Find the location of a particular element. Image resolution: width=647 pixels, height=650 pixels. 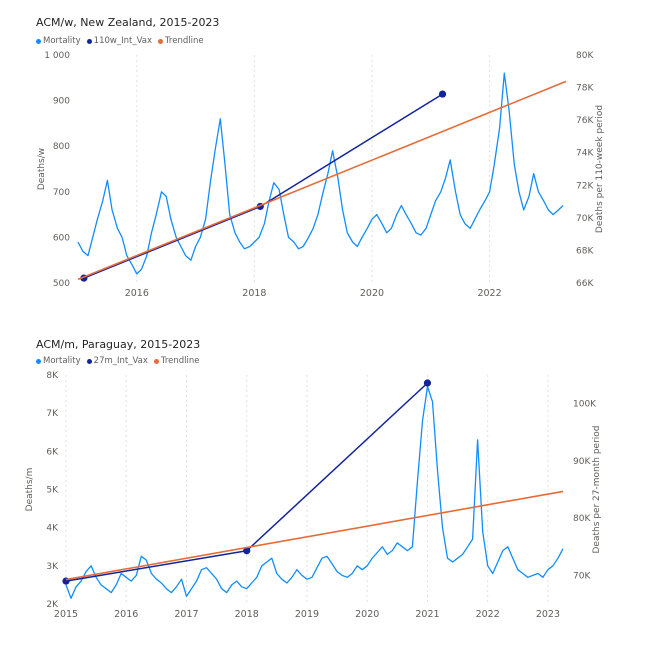

y-tick-label: 1 000 is located at coordinates (57, 56).